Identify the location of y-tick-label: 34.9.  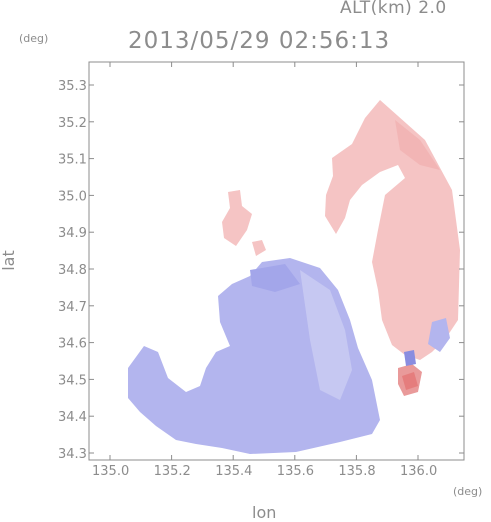
(72, 233).